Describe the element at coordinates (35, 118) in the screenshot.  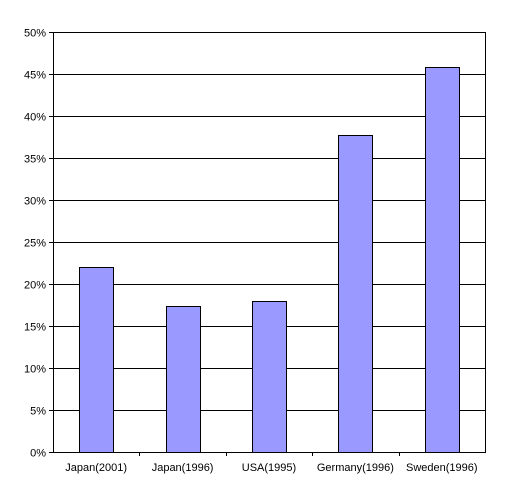
I see `y-tick-label: 40%` at that location.